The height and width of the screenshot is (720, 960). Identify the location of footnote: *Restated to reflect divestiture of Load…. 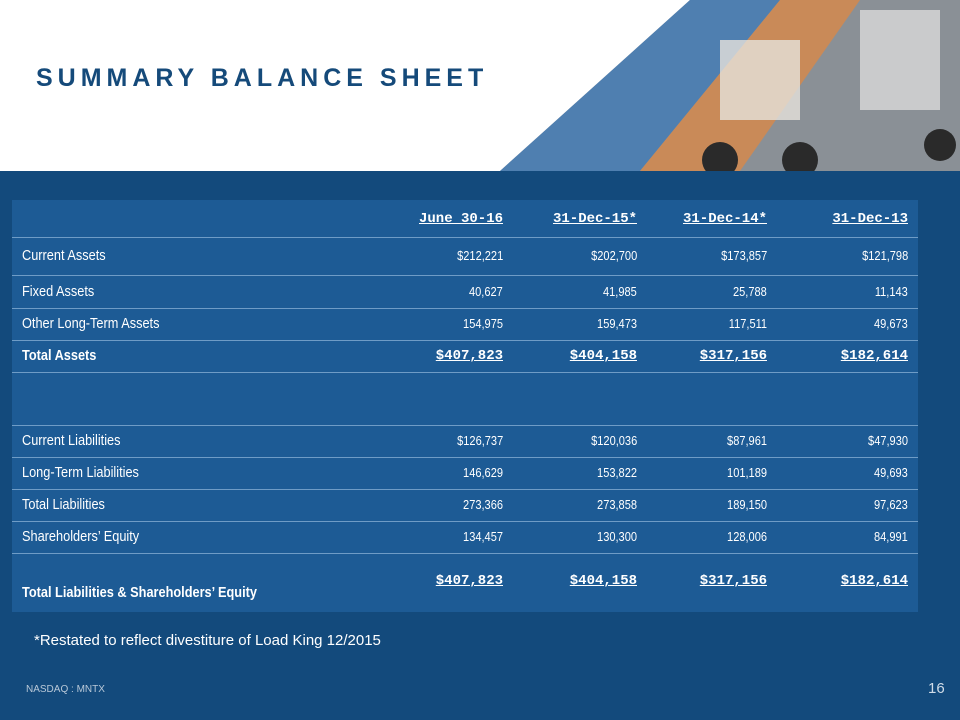
(207, 640).